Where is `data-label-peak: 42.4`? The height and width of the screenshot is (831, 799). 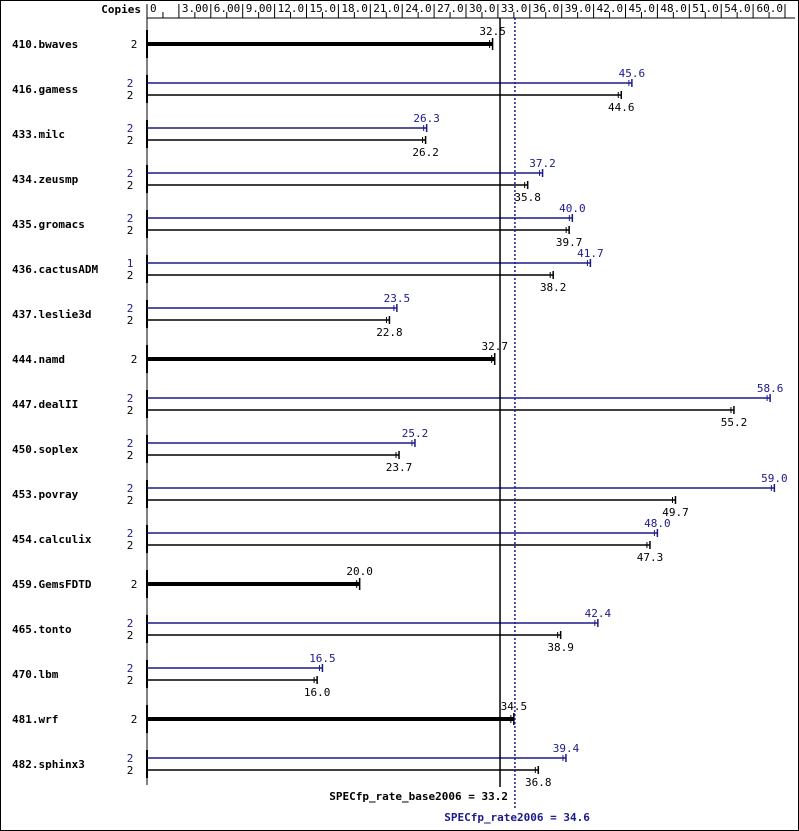 data-label-peak: 42.4 is located at coordinates (598, 613).